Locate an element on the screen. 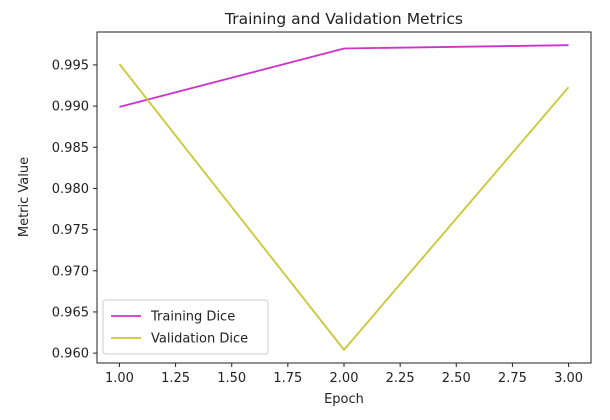 The width and height of the screenshot is (610, 420). series-line-training-dice is located at coordinates (344, 76).